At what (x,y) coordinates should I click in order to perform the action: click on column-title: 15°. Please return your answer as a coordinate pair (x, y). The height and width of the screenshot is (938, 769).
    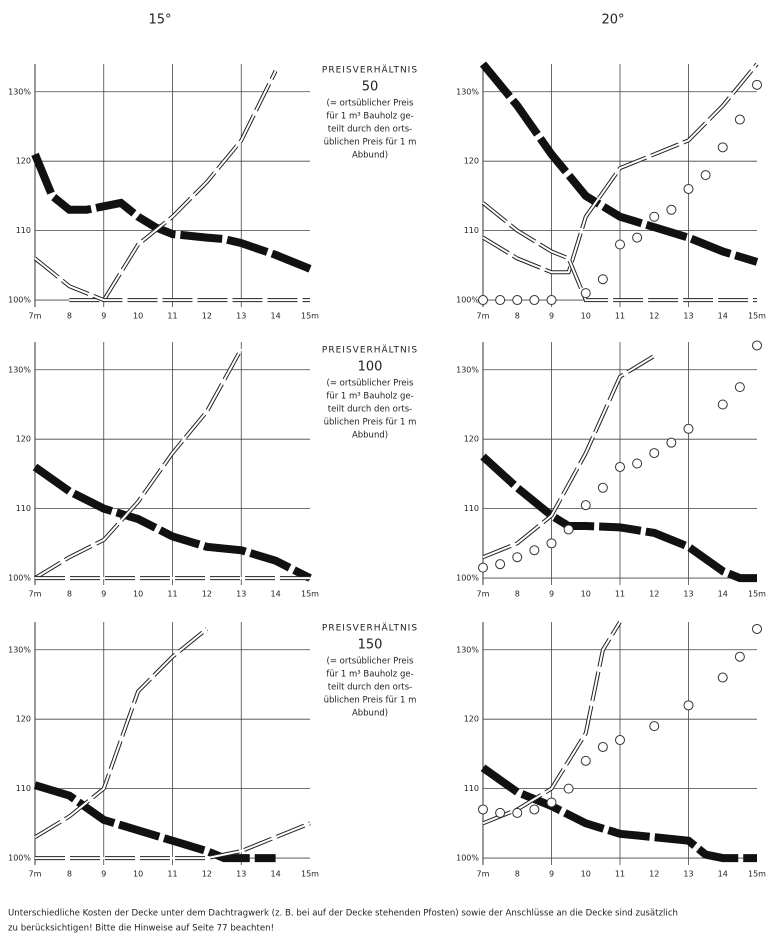
    Looking at the image, I should click on (159, 20).